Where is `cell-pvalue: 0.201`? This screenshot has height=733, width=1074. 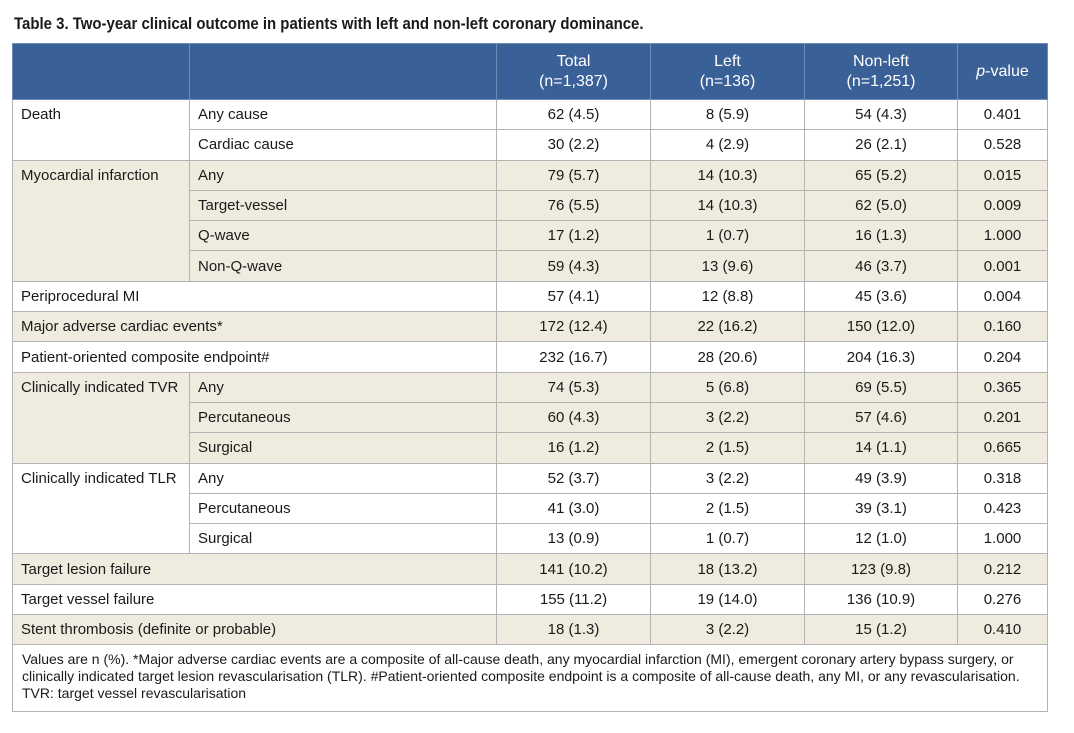
cell-pvalue: 0.201 is located at coordinates (1002, 417).